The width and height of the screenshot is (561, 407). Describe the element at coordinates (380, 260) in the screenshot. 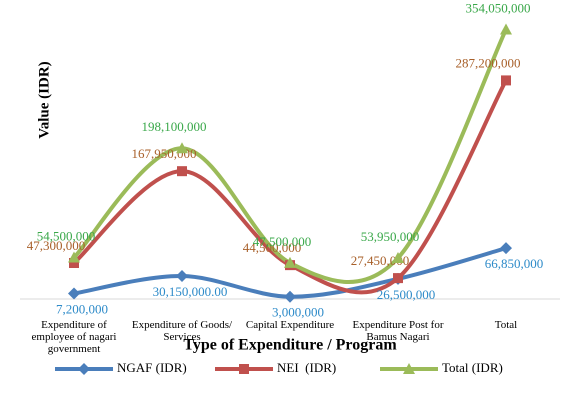

I see `data-label: 27,450,000` at that location.